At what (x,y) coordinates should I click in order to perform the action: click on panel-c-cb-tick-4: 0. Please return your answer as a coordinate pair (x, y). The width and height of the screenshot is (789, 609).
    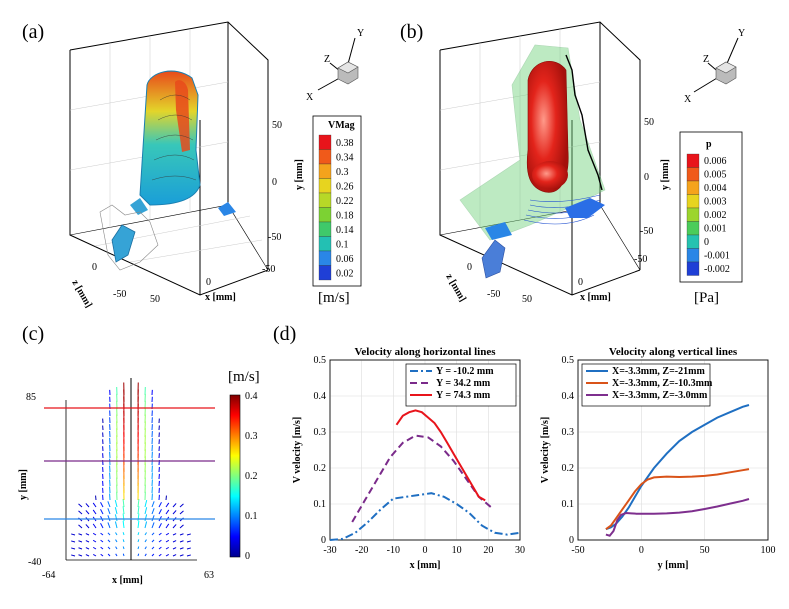
    Looking at the image, I should click on (247, 556).